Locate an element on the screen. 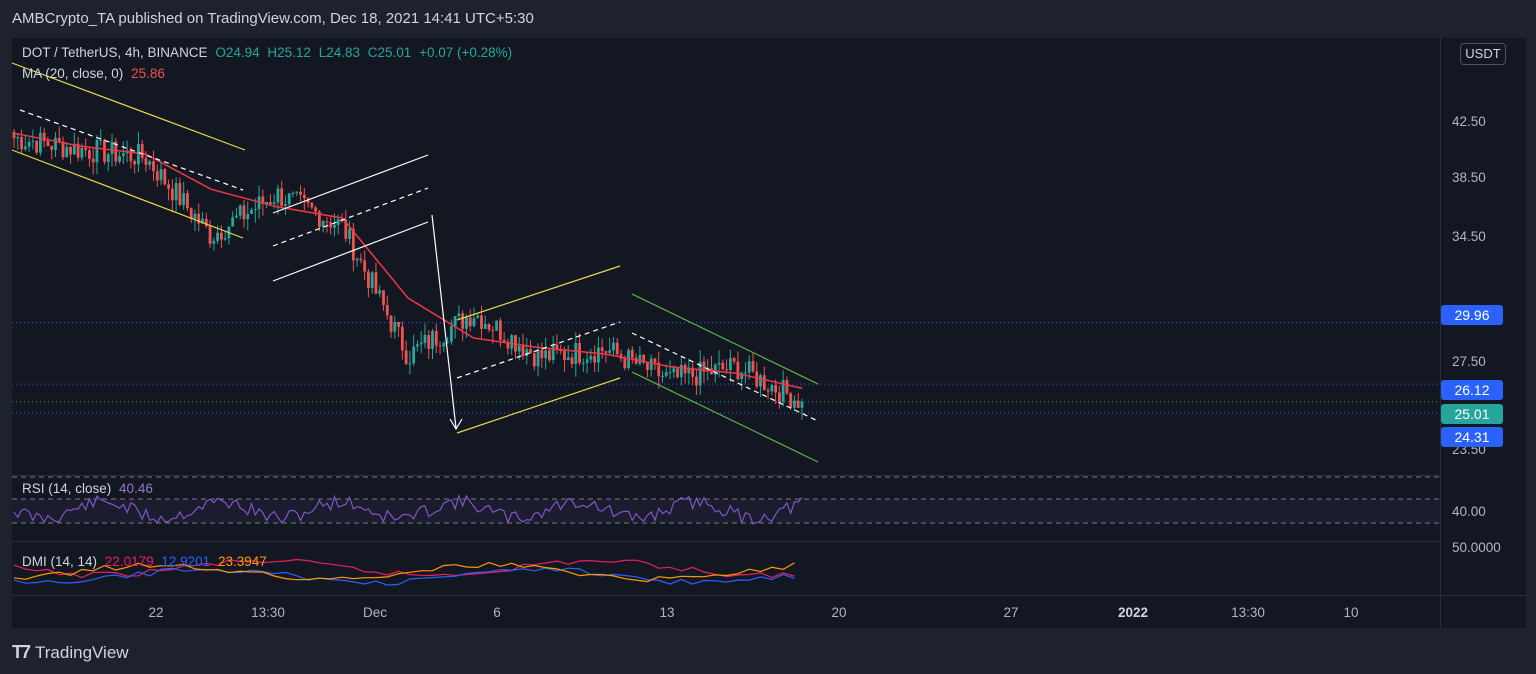 This screenshot has width=1536, height=674. symbol-label: DOT / TetherUS, 4h, BINANCE is located at coordinates (115, 52).